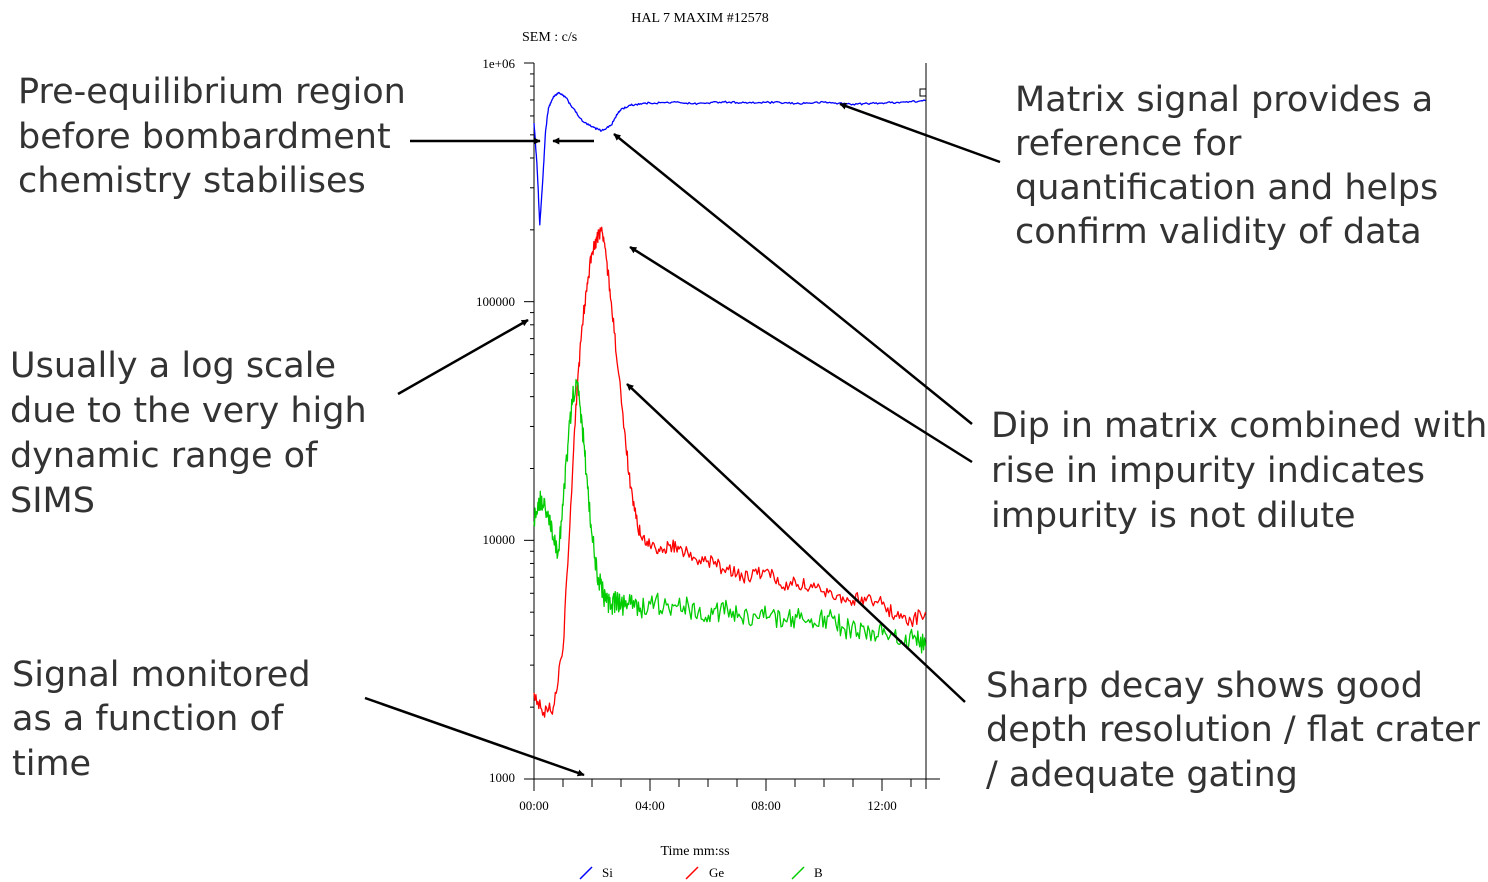 This screenshot has width=1488, height=882. I want to click on annotation-signal-monitored: Signal monitored as a function of time, so click(161, 719).